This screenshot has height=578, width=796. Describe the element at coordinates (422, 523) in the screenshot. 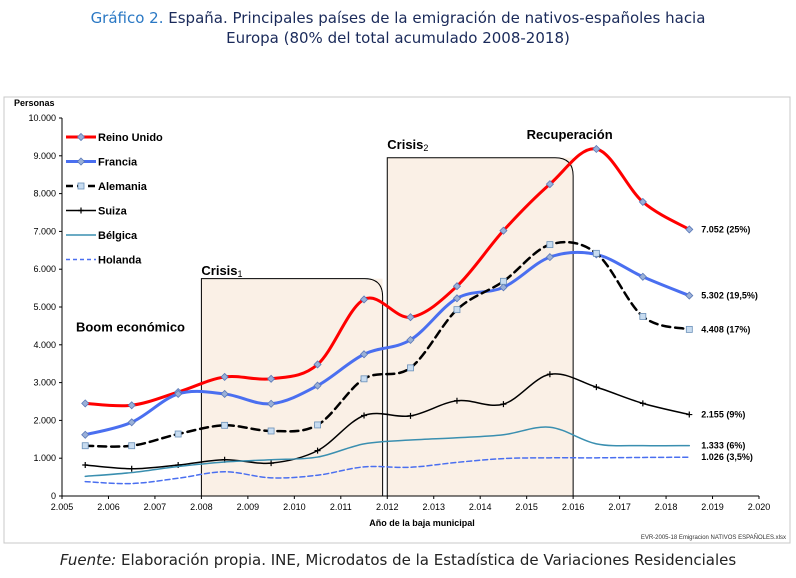

I see `x-axis-label: Año de la baja municipal` at that location.